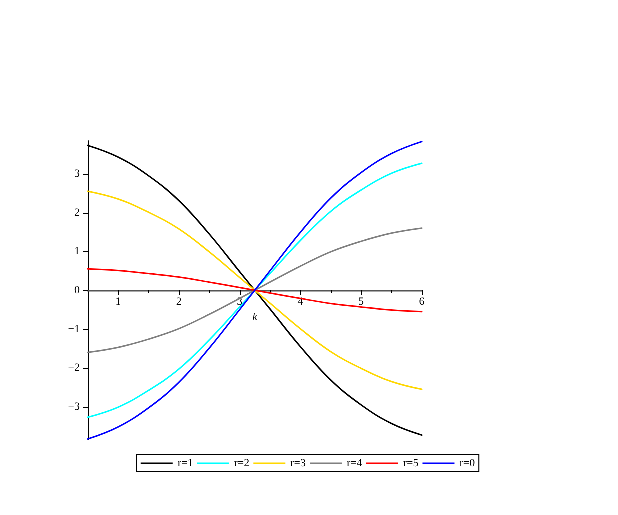 The image size is (618, 515). What do you see at coordinates (179, 302) in the screenshot?
I see `x-tick-label: 2` at bounding box center [179, 302].